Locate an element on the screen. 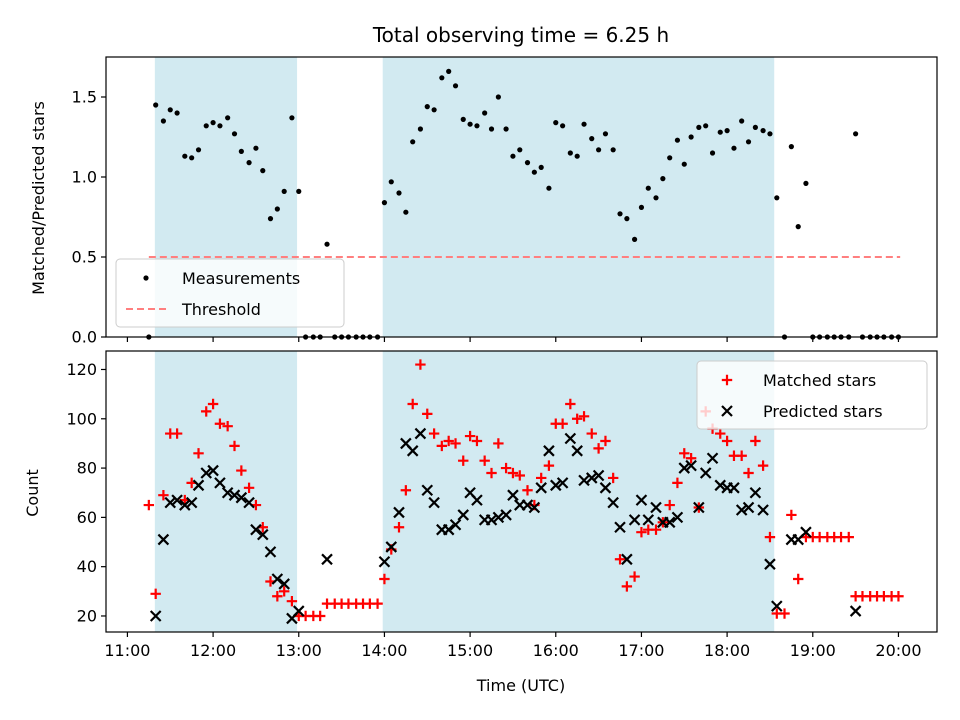 This screenshot has width=960, height=720. y-tick-label-1: 40 is located at coordinates (87, 566).